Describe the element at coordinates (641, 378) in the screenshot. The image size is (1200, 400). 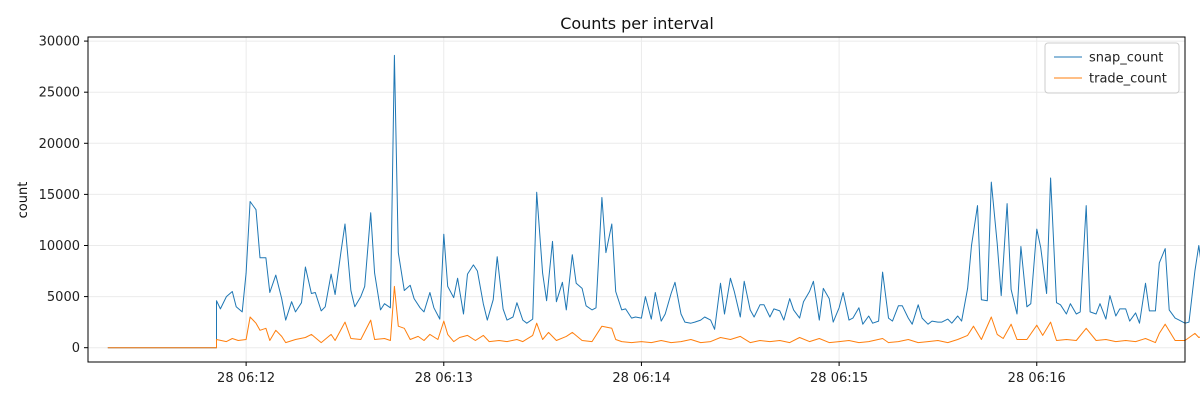
I see `x-tick-label: 28 06:14` at that location.